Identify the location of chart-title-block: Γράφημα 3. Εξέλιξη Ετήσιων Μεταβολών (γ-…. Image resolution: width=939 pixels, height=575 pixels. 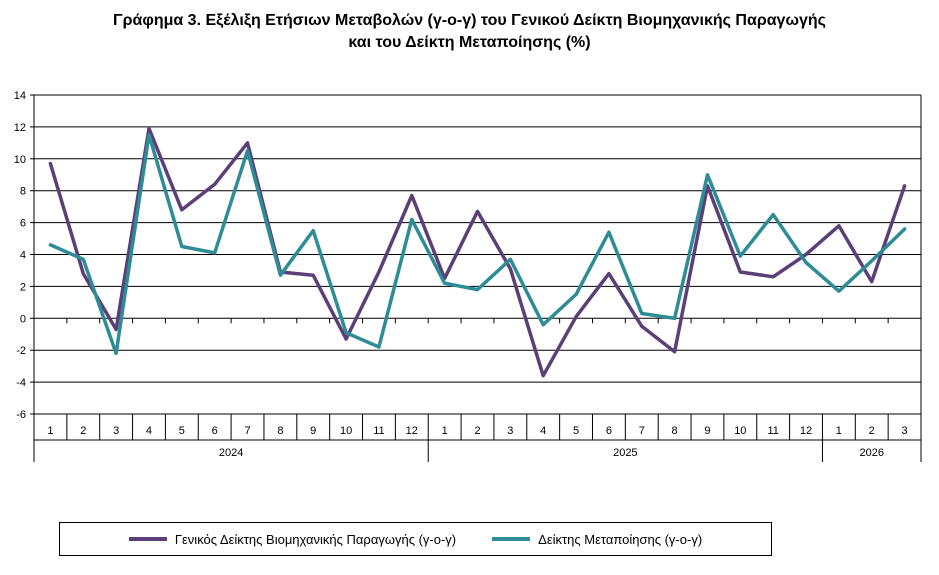
(469, 32).